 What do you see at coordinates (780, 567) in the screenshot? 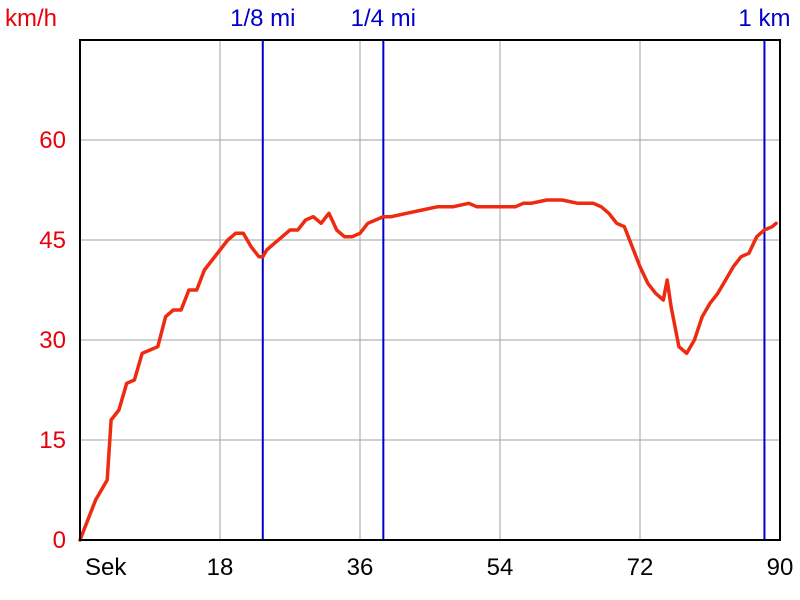
I see `x-tick-label: 90` at bounding box center [780, 567].